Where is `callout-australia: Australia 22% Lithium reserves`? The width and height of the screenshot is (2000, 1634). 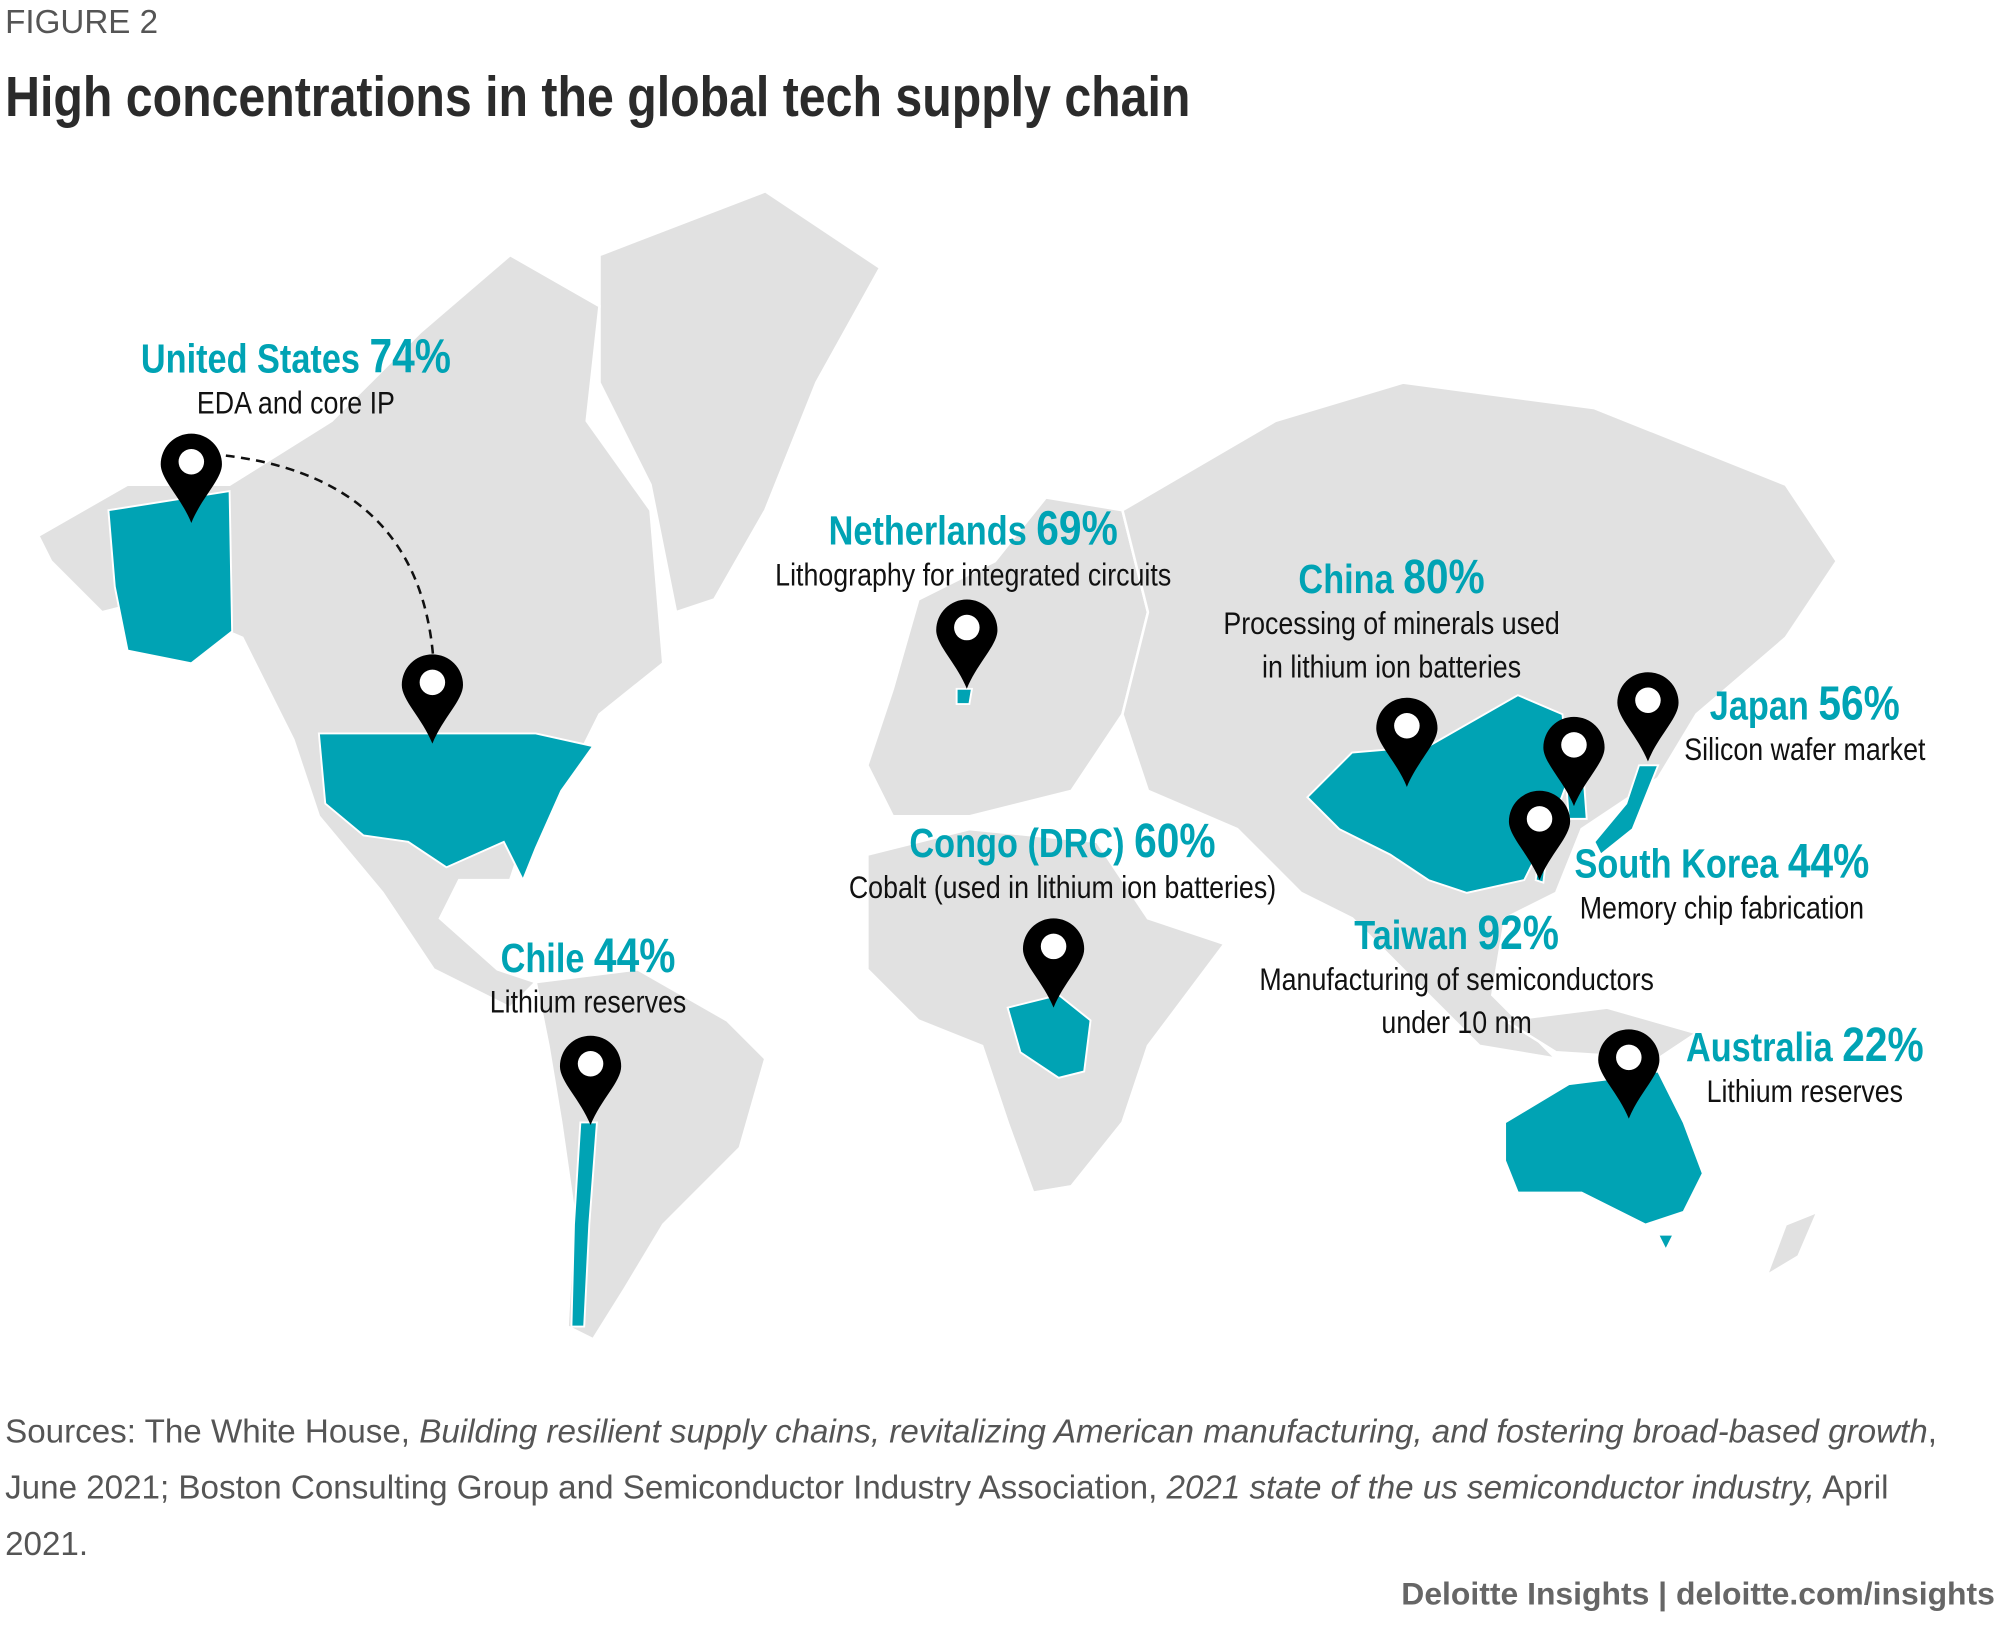 callout-australia: Australia 22% Lithium reserves is located at coordinates (1804, 1068).